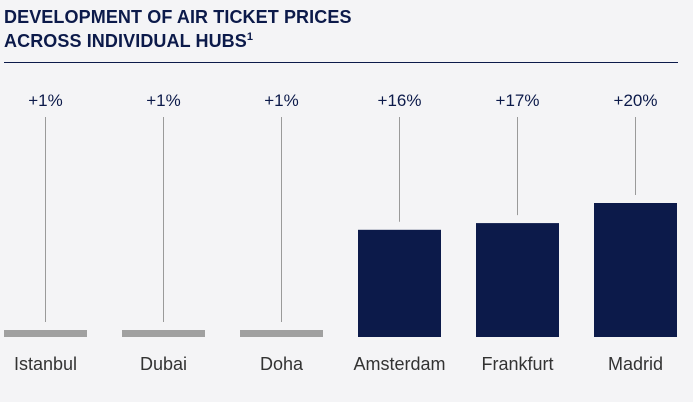 The width and height of the screenshot is (693, 402). What do you see at coordinates (400, 100) in the screenshot?
I see `data-label: +16%` at bounding box center [400, 100].